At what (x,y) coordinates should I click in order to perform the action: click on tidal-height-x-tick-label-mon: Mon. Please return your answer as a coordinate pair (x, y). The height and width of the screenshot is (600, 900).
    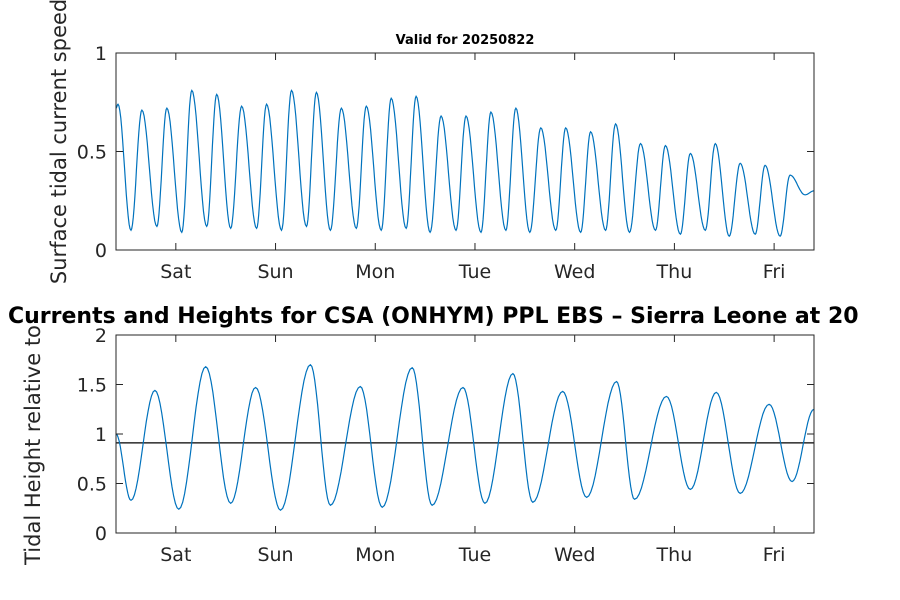
    Looking at the image, I should click on (375, 555).